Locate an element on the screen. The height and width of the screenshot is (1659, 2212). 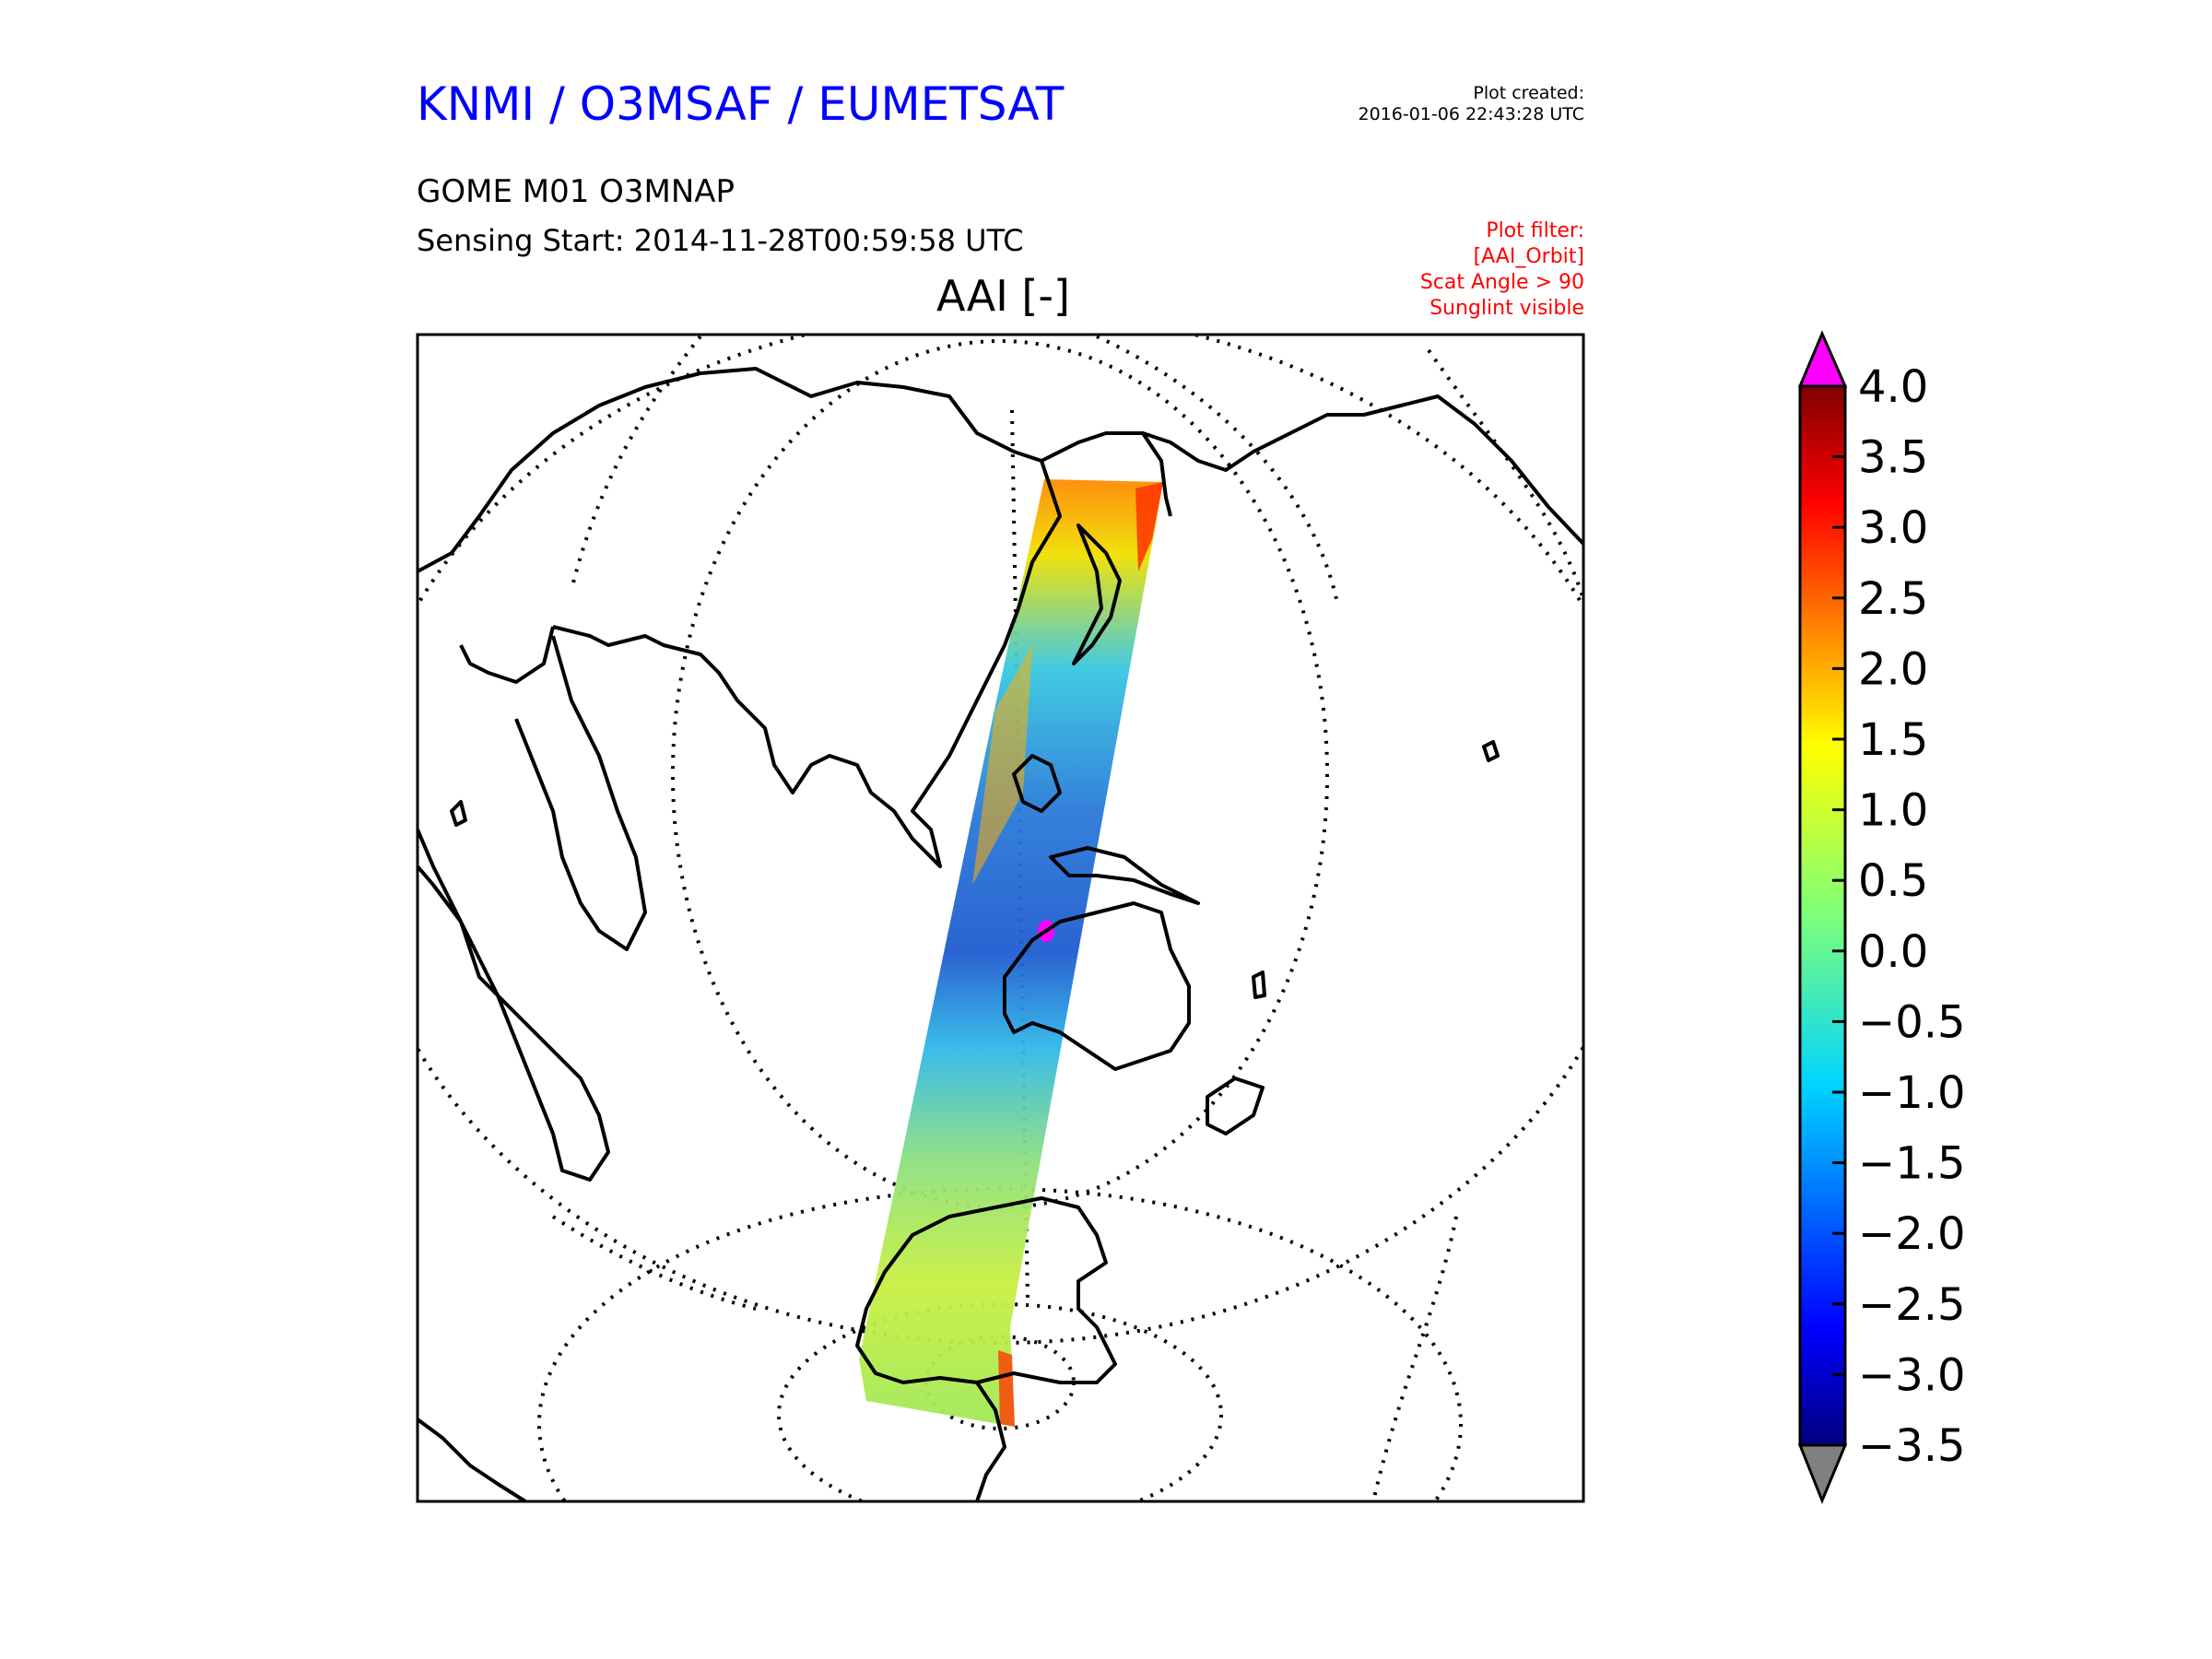
coast-arabia is located at coordinates (507, 655).